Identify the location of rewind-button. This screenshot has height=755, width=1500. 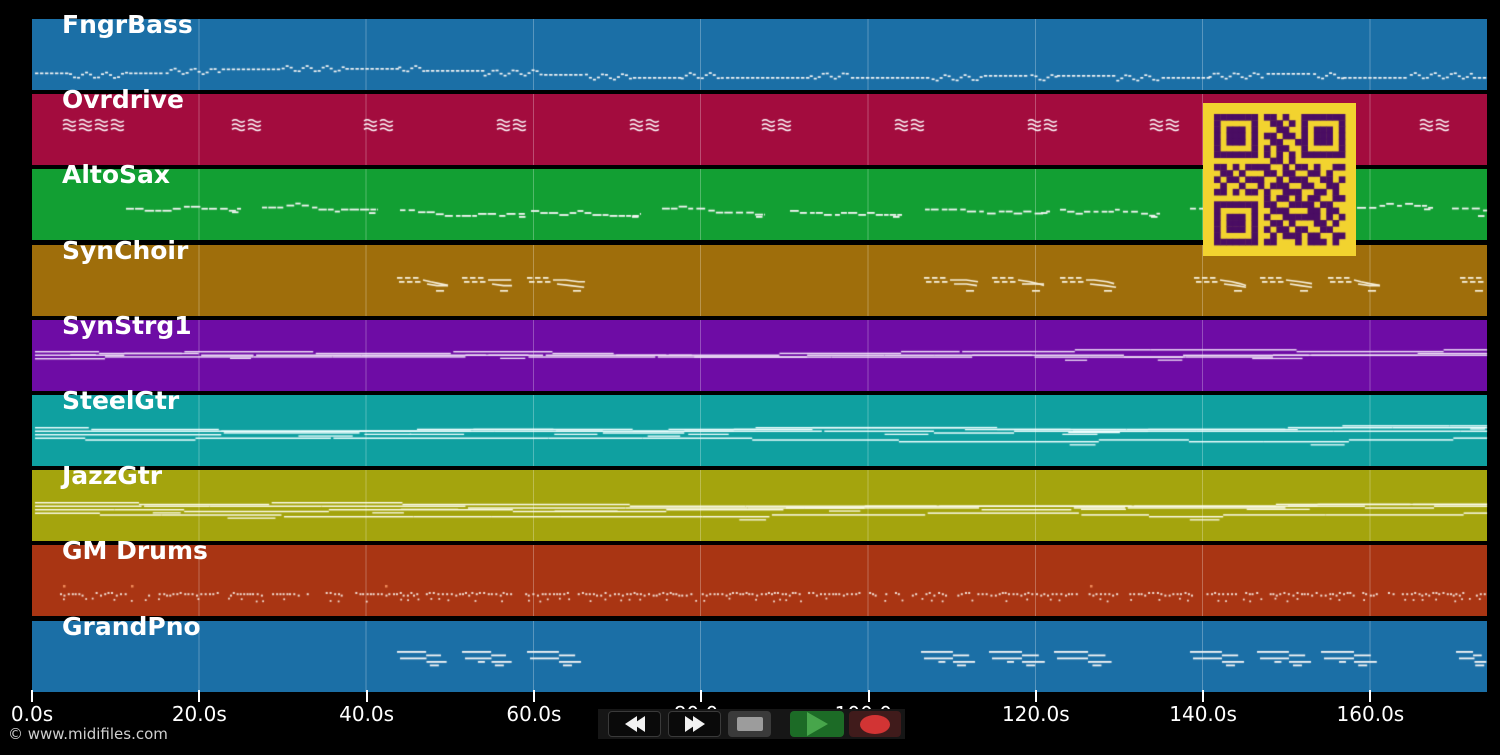
(634, 724).